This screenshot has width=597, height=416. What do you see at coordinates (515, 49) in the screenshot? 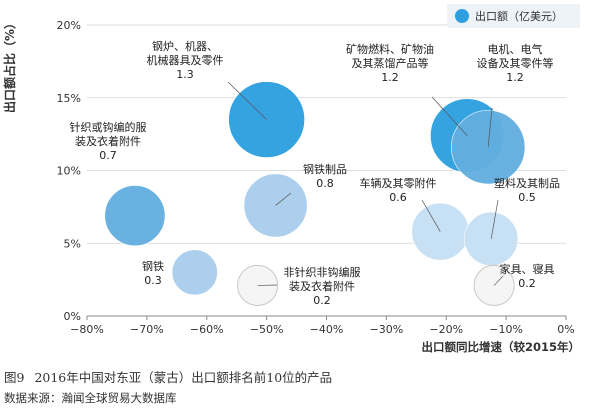
I see `bubble-label: 电机、电气` at bounding box center [515, 49].